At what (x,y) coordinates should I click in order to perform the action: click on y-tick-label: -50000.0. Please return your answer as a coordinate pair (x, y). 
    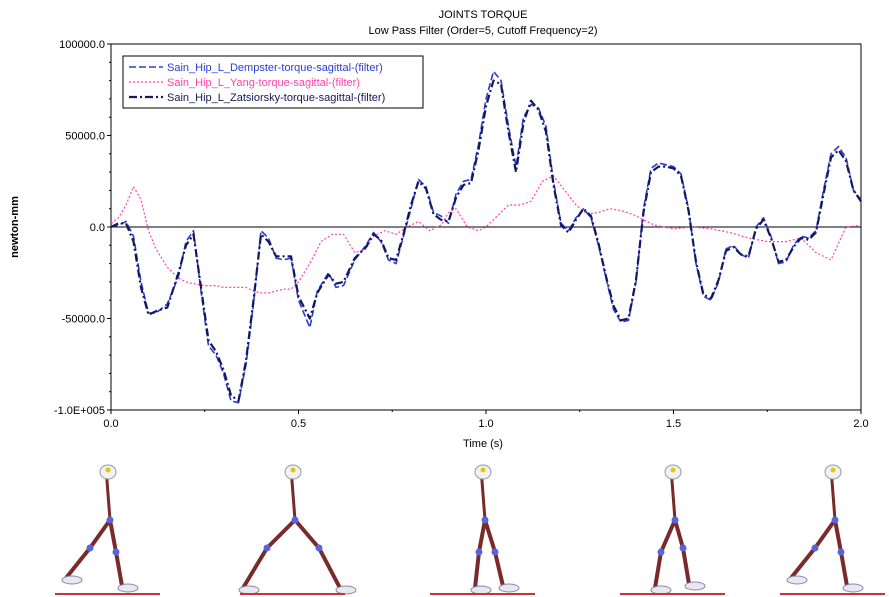
    Looking at the image, I should click on (83, 320).